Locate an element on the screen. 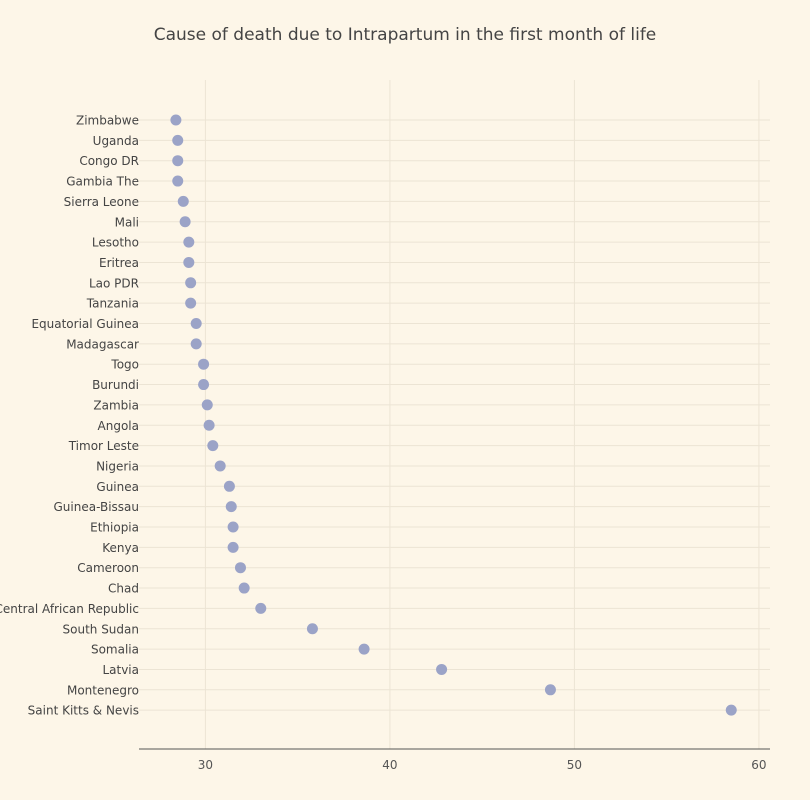 The width and height of the screenshot is (810, 800). x-tick-label: 40 is located at coordinates (389, 765).